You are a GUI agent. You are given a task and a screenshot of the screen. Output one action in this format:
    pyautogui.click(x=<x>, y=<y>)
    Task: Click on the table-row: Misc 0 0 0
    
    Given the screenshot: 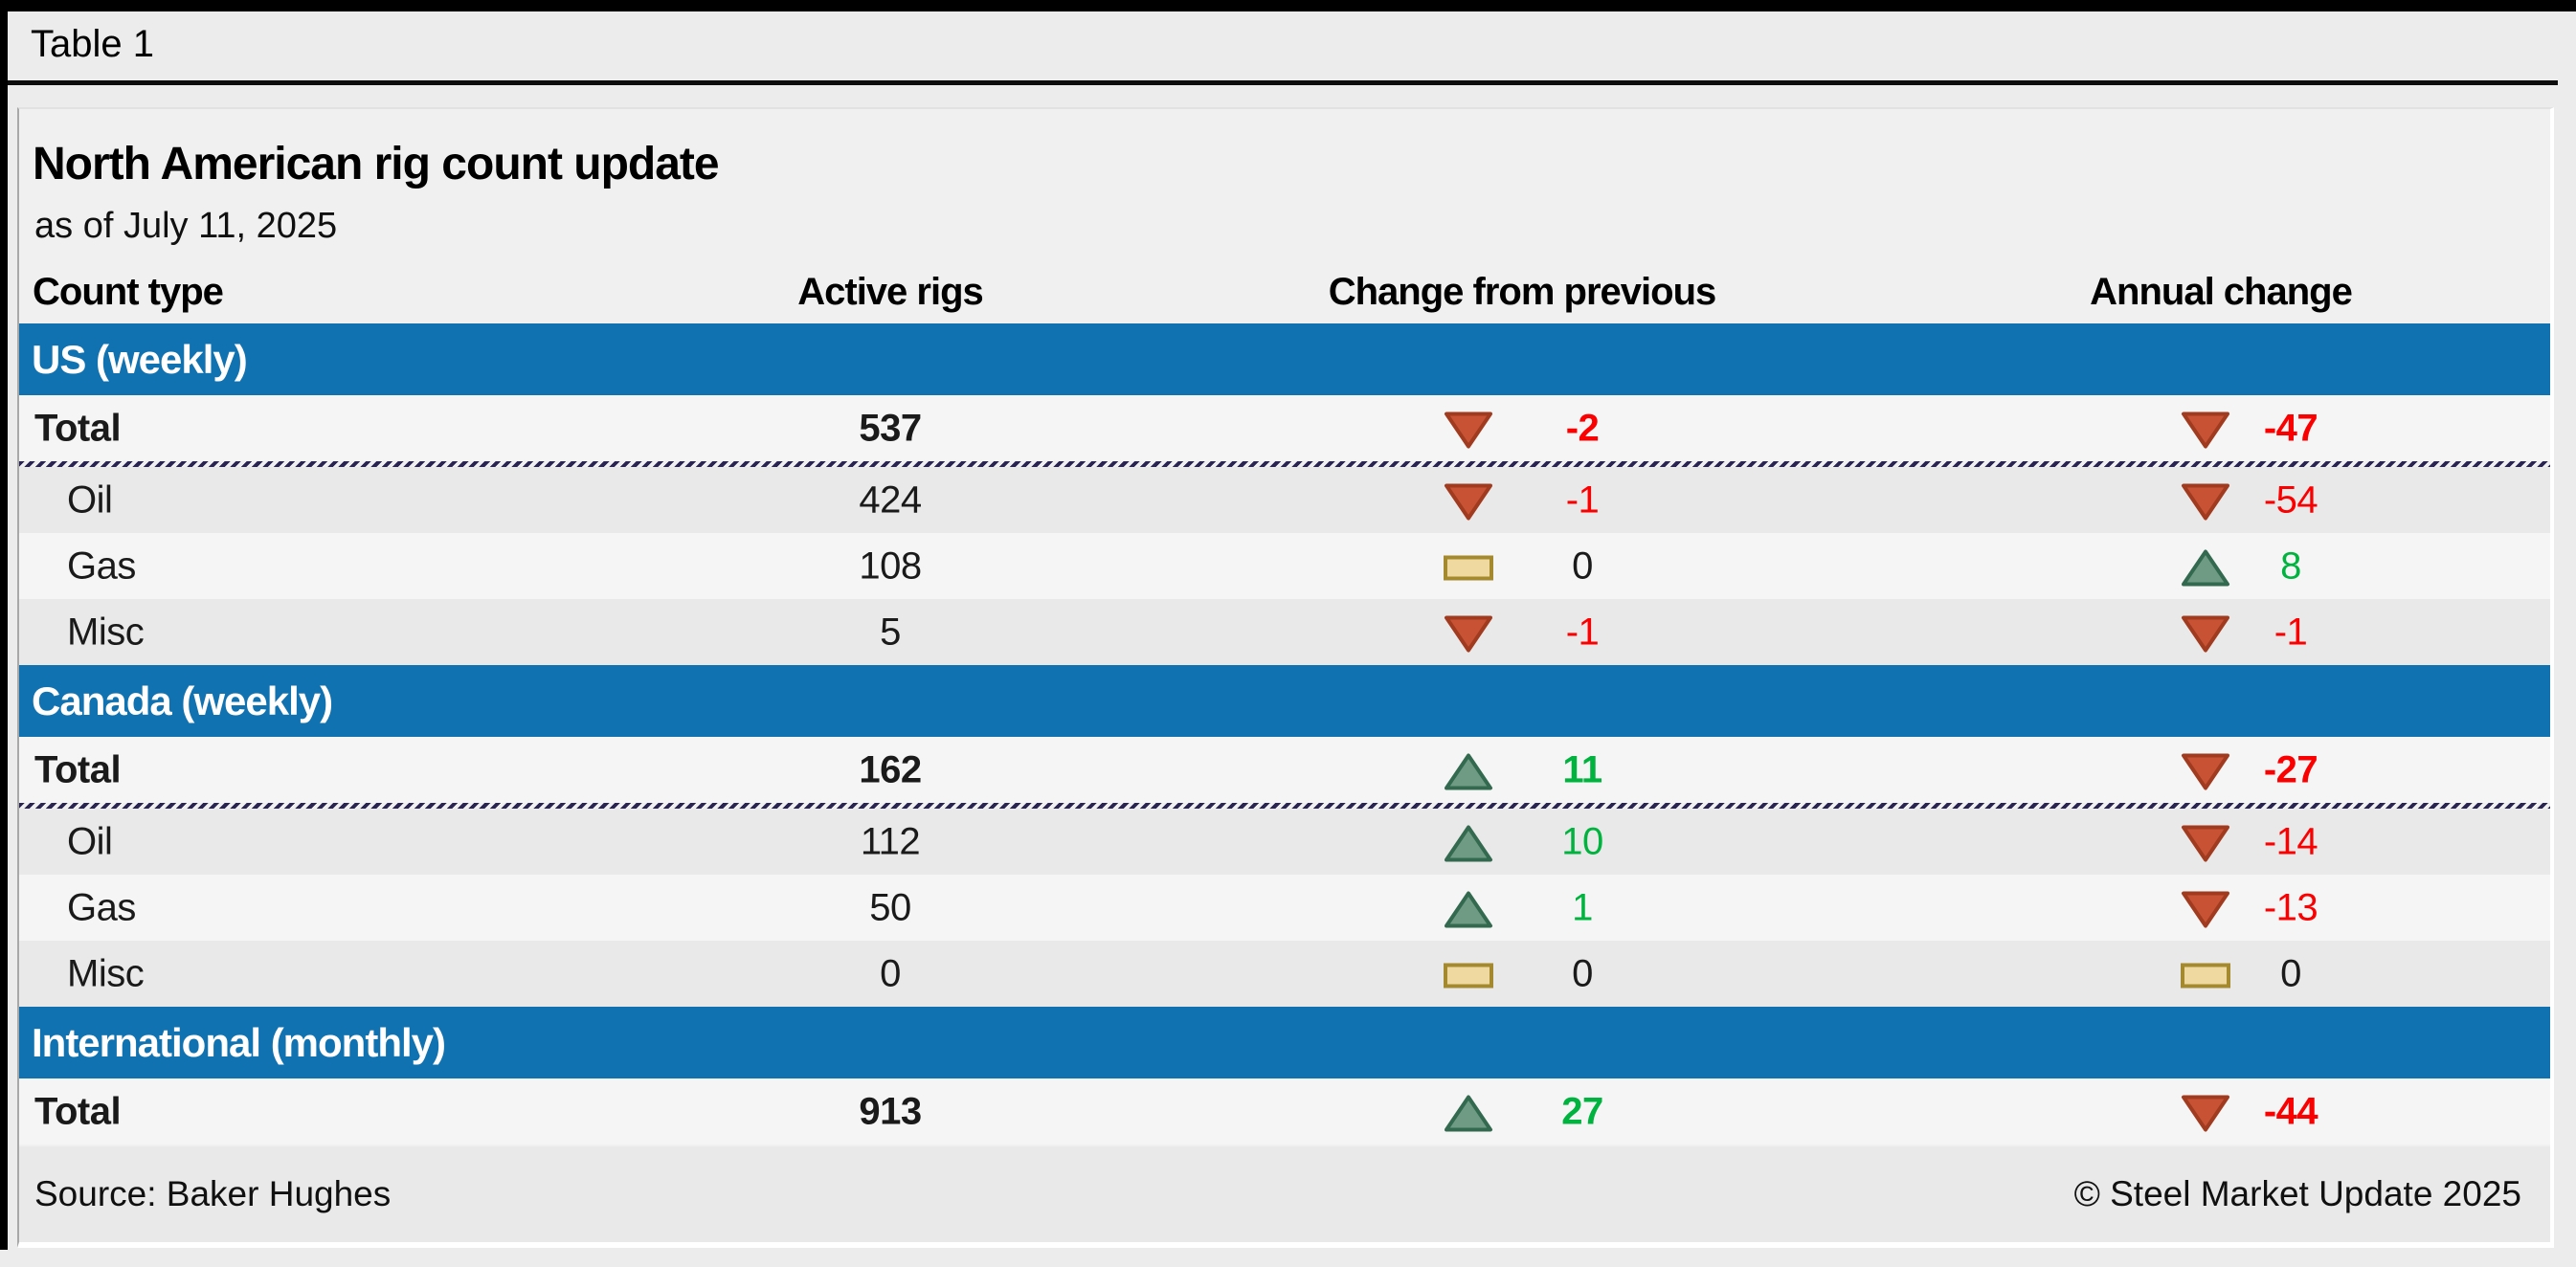 What is the action you would take?
    pyautogui.click(x=1284, y=974)
    